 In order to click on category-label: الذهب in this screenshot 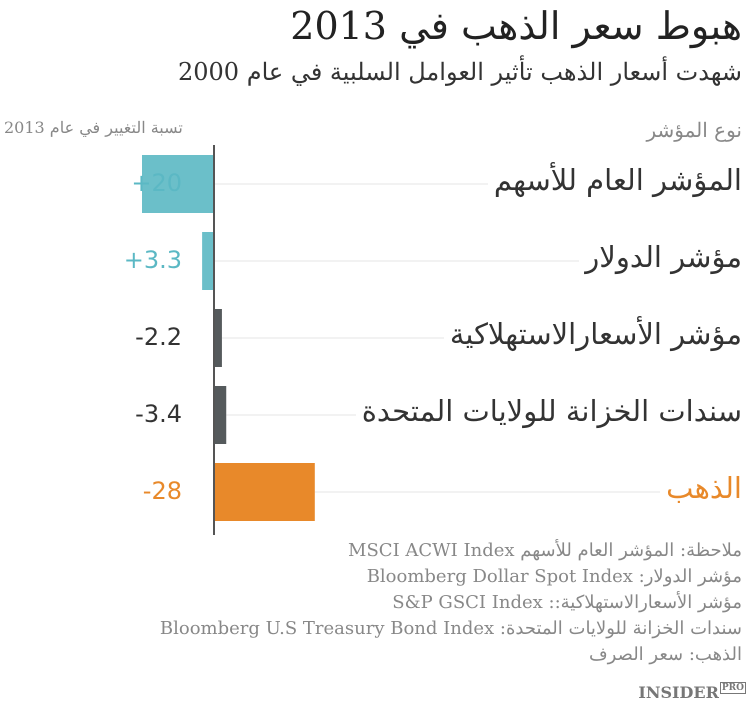, I will do `click(701, 488)`.